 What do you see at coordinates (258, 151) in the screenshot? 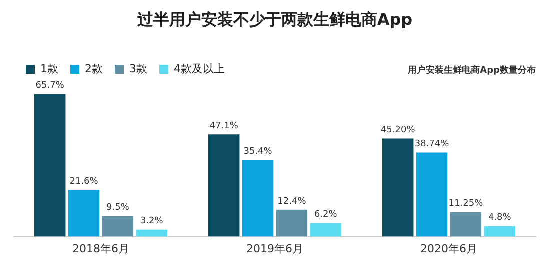
I see `data-label: 35.4%` at bounding box center [258, 151].